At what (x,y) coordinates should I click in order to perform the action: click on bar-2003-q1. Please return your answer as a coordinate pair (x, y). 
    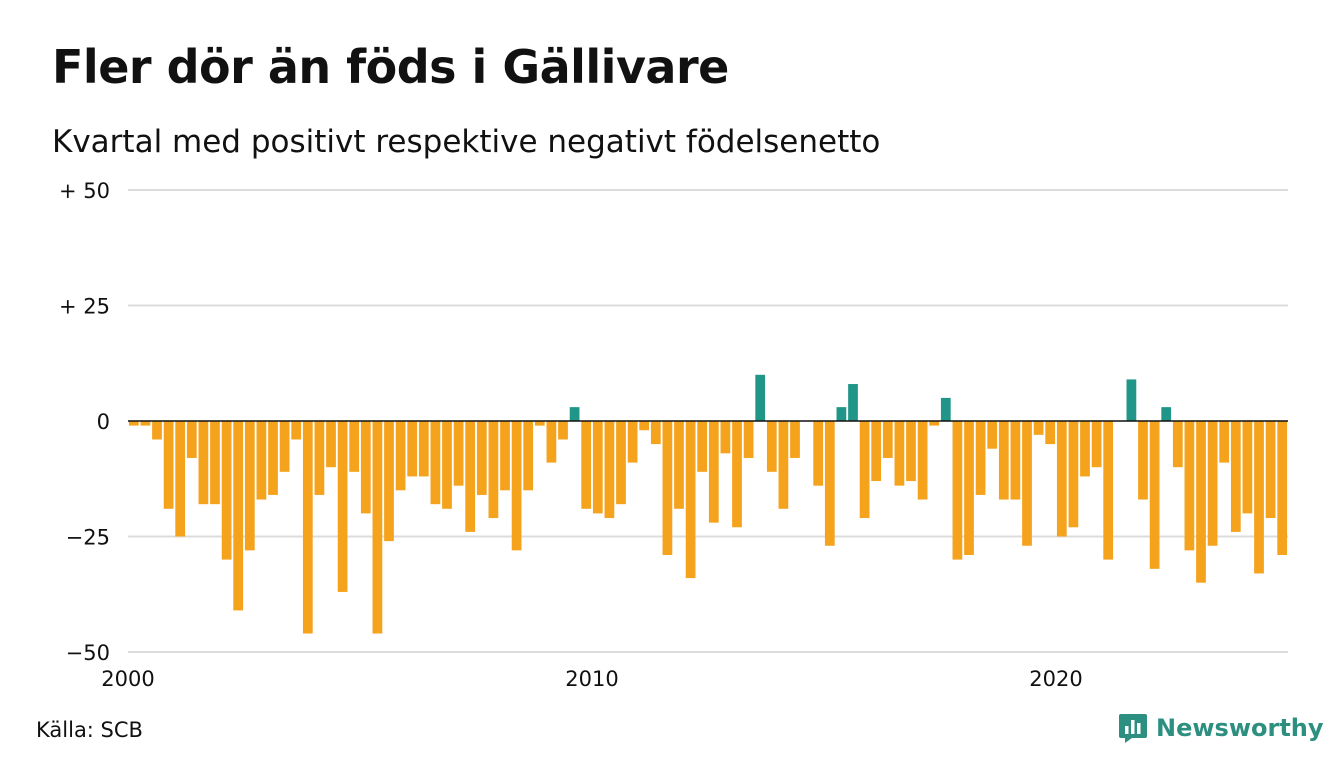
    Looking at the image, I should click on (273, 458).